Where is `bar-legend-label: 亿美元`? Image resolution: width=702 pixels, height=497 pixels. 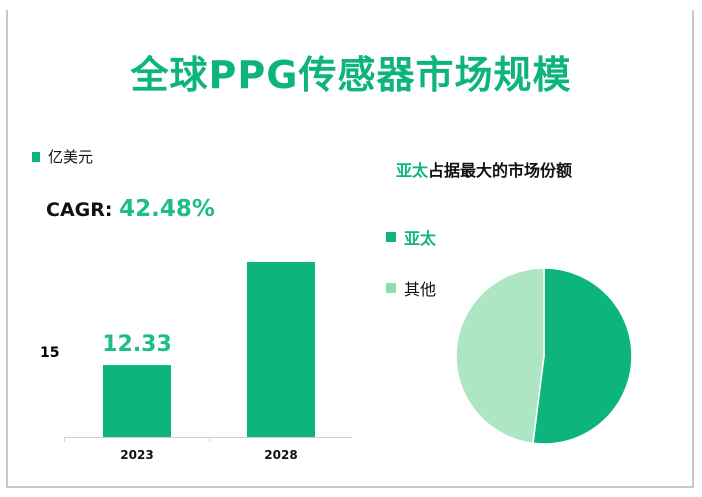 bar-legend-label: 亿美元 is located at coordinates (71, 157).